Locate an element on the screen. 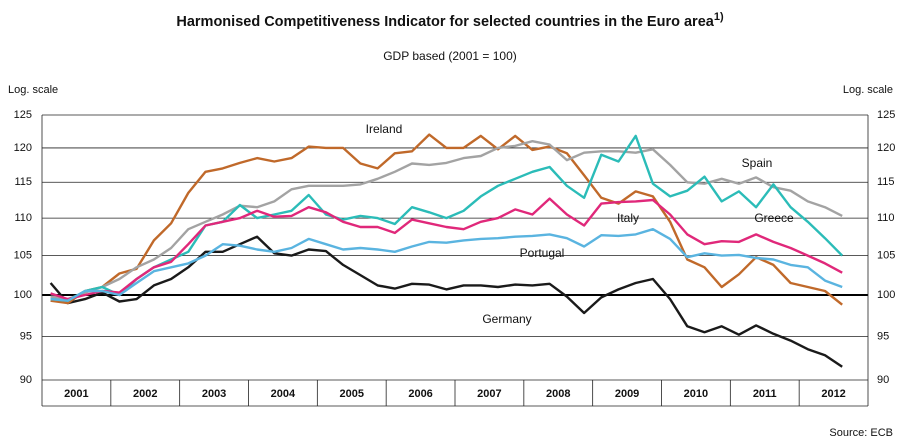 This screenshot has width=901, height=441. x-tick-label: 2003 is located at coordinates (214, 394).